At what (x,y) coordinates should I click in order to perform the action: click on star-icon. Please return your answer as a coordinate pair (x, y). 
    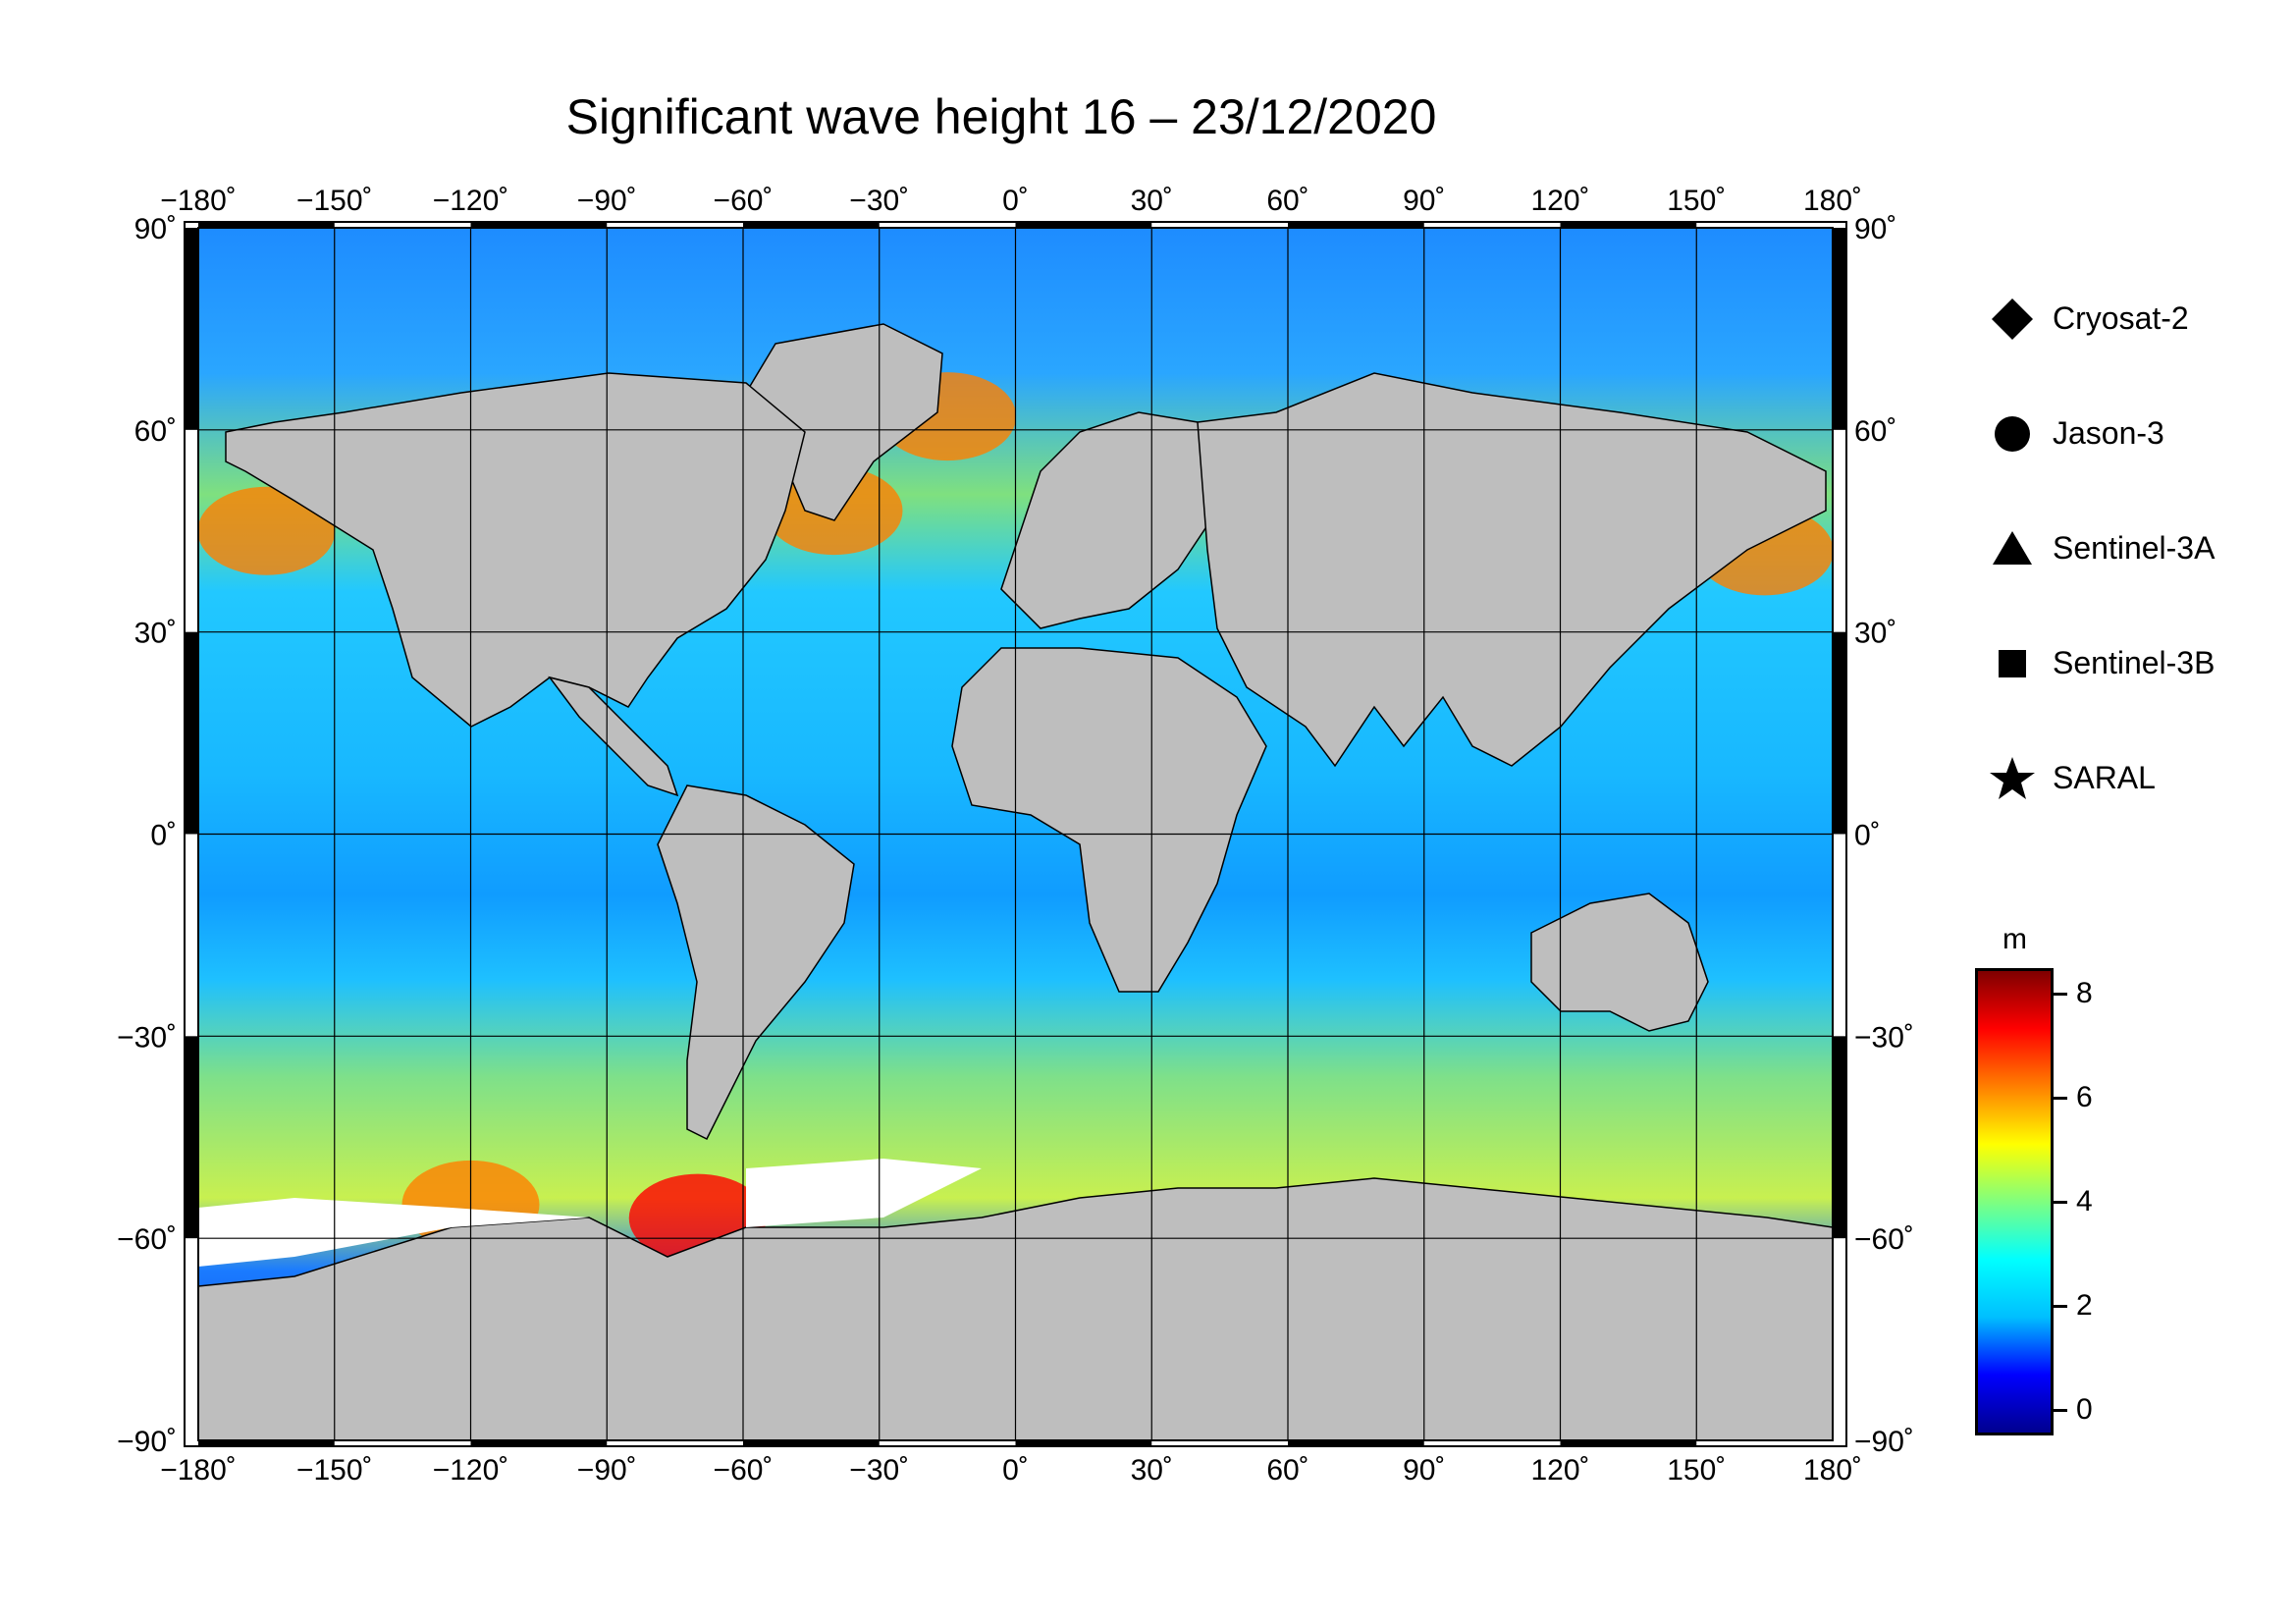
    Looking at the image, I should click on (2012, 778).